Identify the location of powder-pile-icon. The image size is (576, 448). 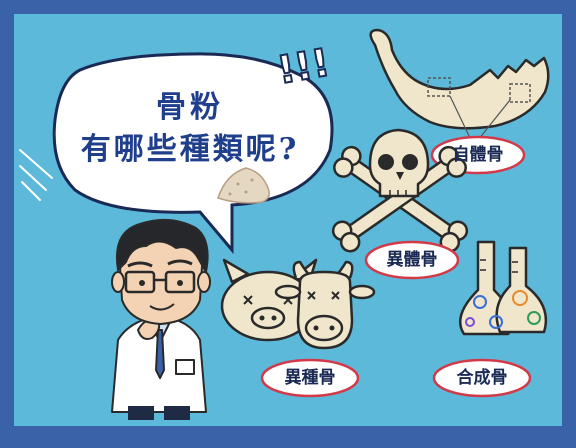
(243, 185).